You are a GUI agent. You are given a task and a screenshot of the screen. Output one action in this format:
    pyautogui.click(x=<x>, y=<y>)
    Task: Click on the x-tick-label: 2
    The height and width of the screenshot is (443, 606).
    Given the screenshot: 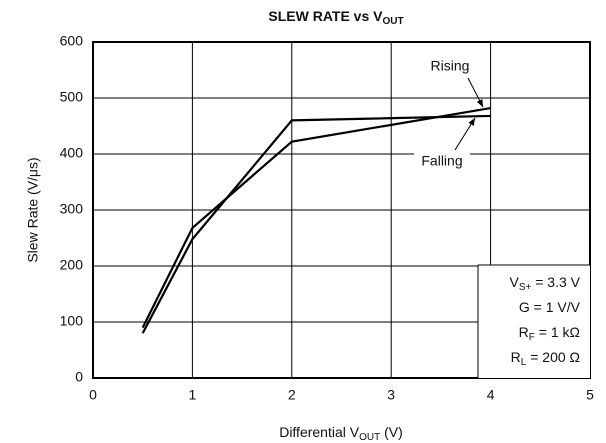 What is the action you would take?
    pyautogui.click(x=292, y=395)
    